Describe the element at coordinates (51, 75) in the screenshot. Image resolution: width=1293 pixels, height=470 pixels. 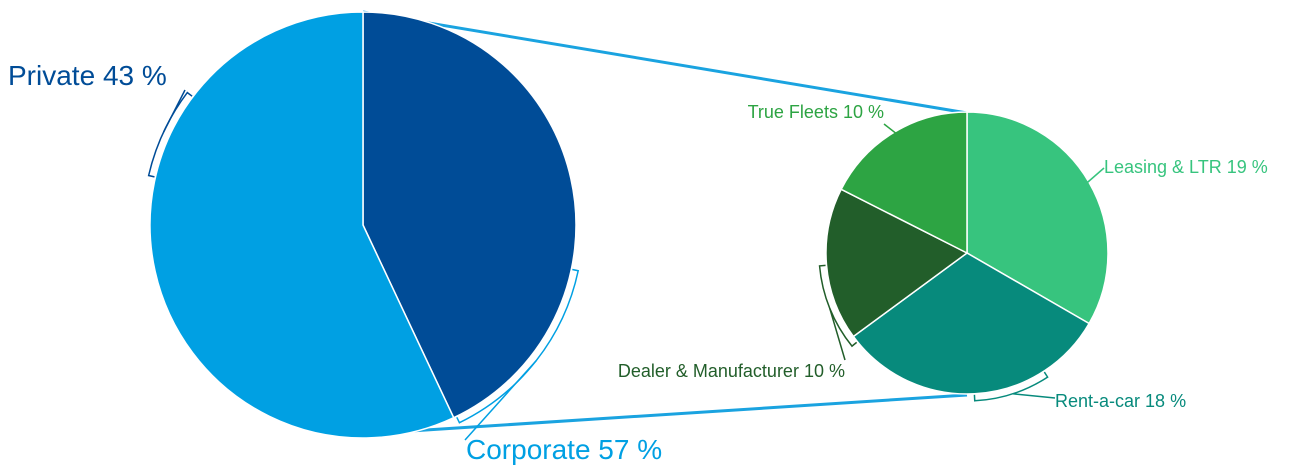
I see `slice-name: Private` at that location.